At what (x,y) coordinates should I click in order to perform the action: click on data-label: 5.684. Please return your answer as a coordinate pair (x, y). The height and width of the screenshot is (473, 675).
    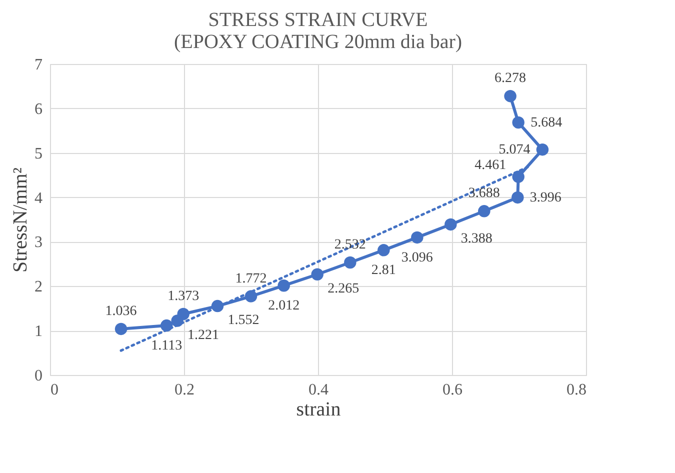
    Looking at the image, I should click on (546, 122).